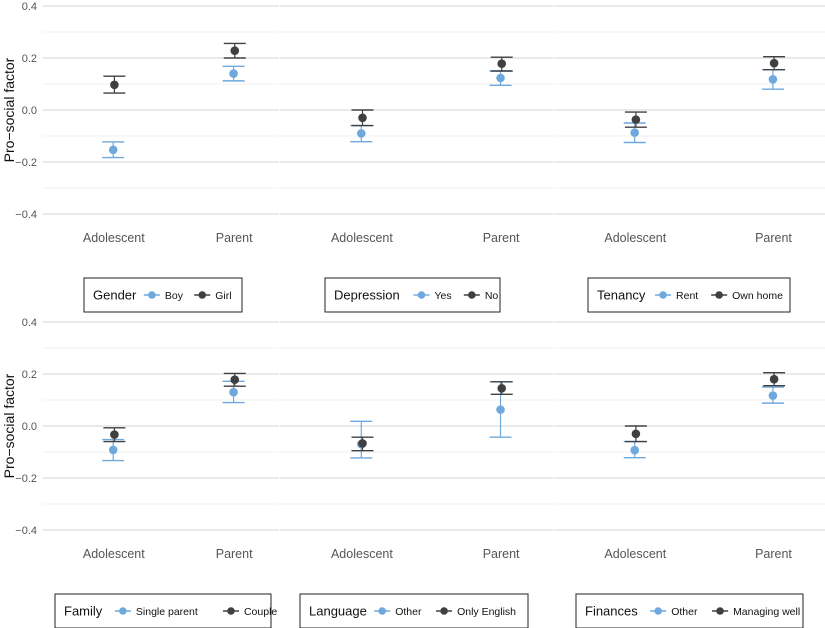  I want to click on legend-item-label: Yes, so click(443, 296).